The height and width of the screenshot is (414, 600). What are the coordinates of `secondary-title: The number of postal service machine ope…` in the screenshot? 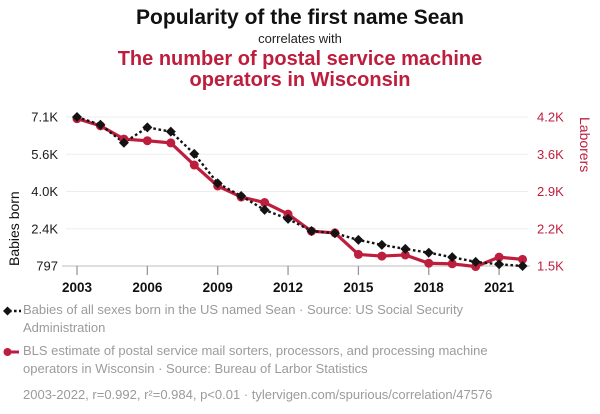 It's located at (300, 69).